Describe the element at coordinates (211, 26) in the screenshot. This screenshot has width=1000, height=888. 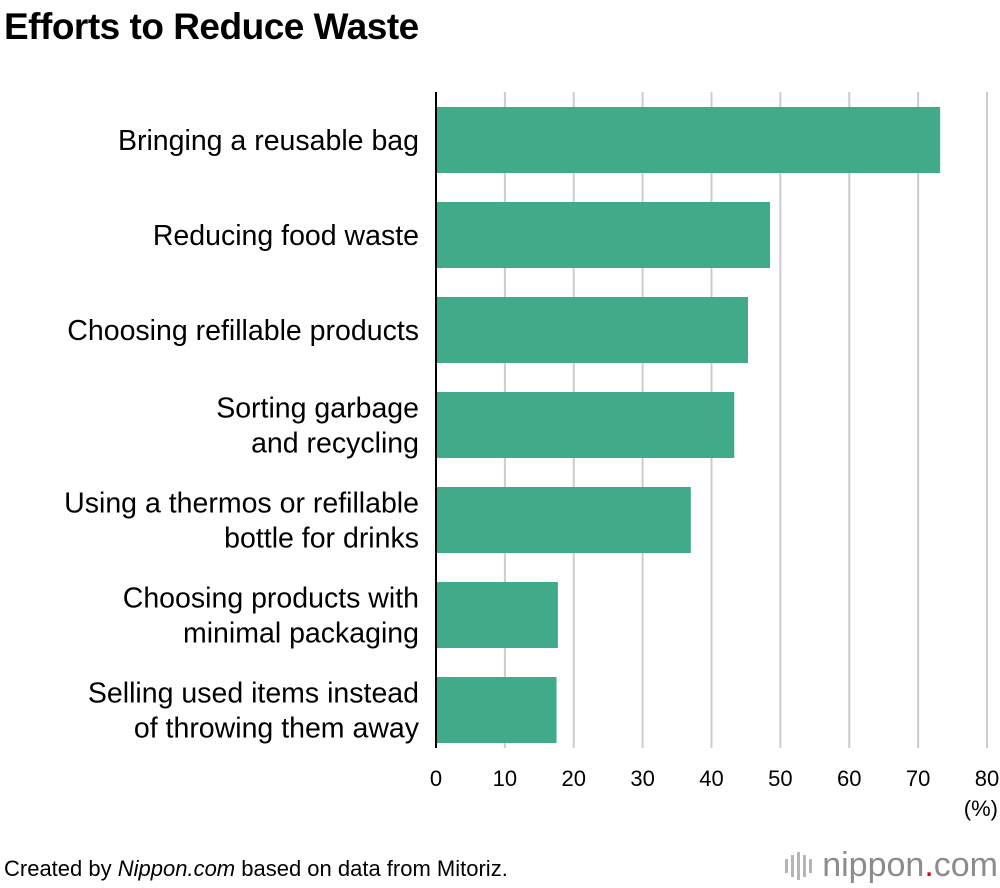
I see `chart-title: Efforts to Reduce Waste` at that location.